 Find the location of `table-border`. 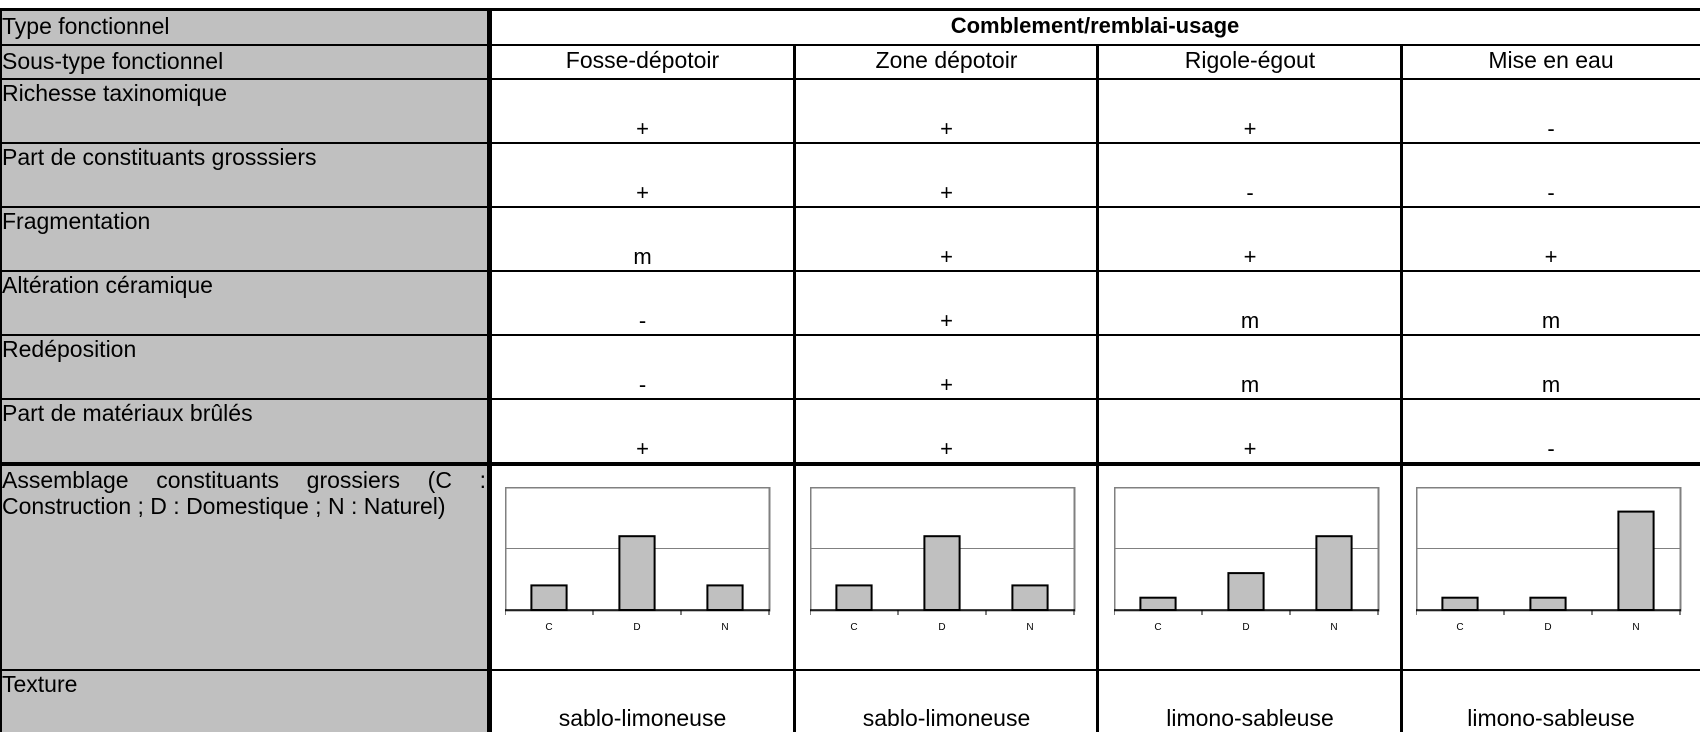

table-border is located at coordinates (850, 9).